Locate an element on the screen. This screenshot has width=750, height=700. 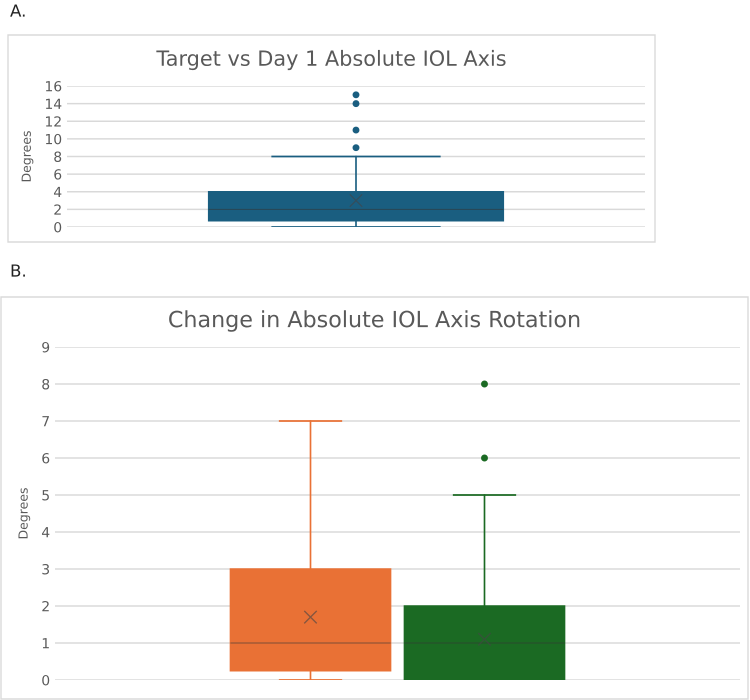
chart-title: Target vs Day 1 Absolute IOL Axis is located at coordinates (331, 60).